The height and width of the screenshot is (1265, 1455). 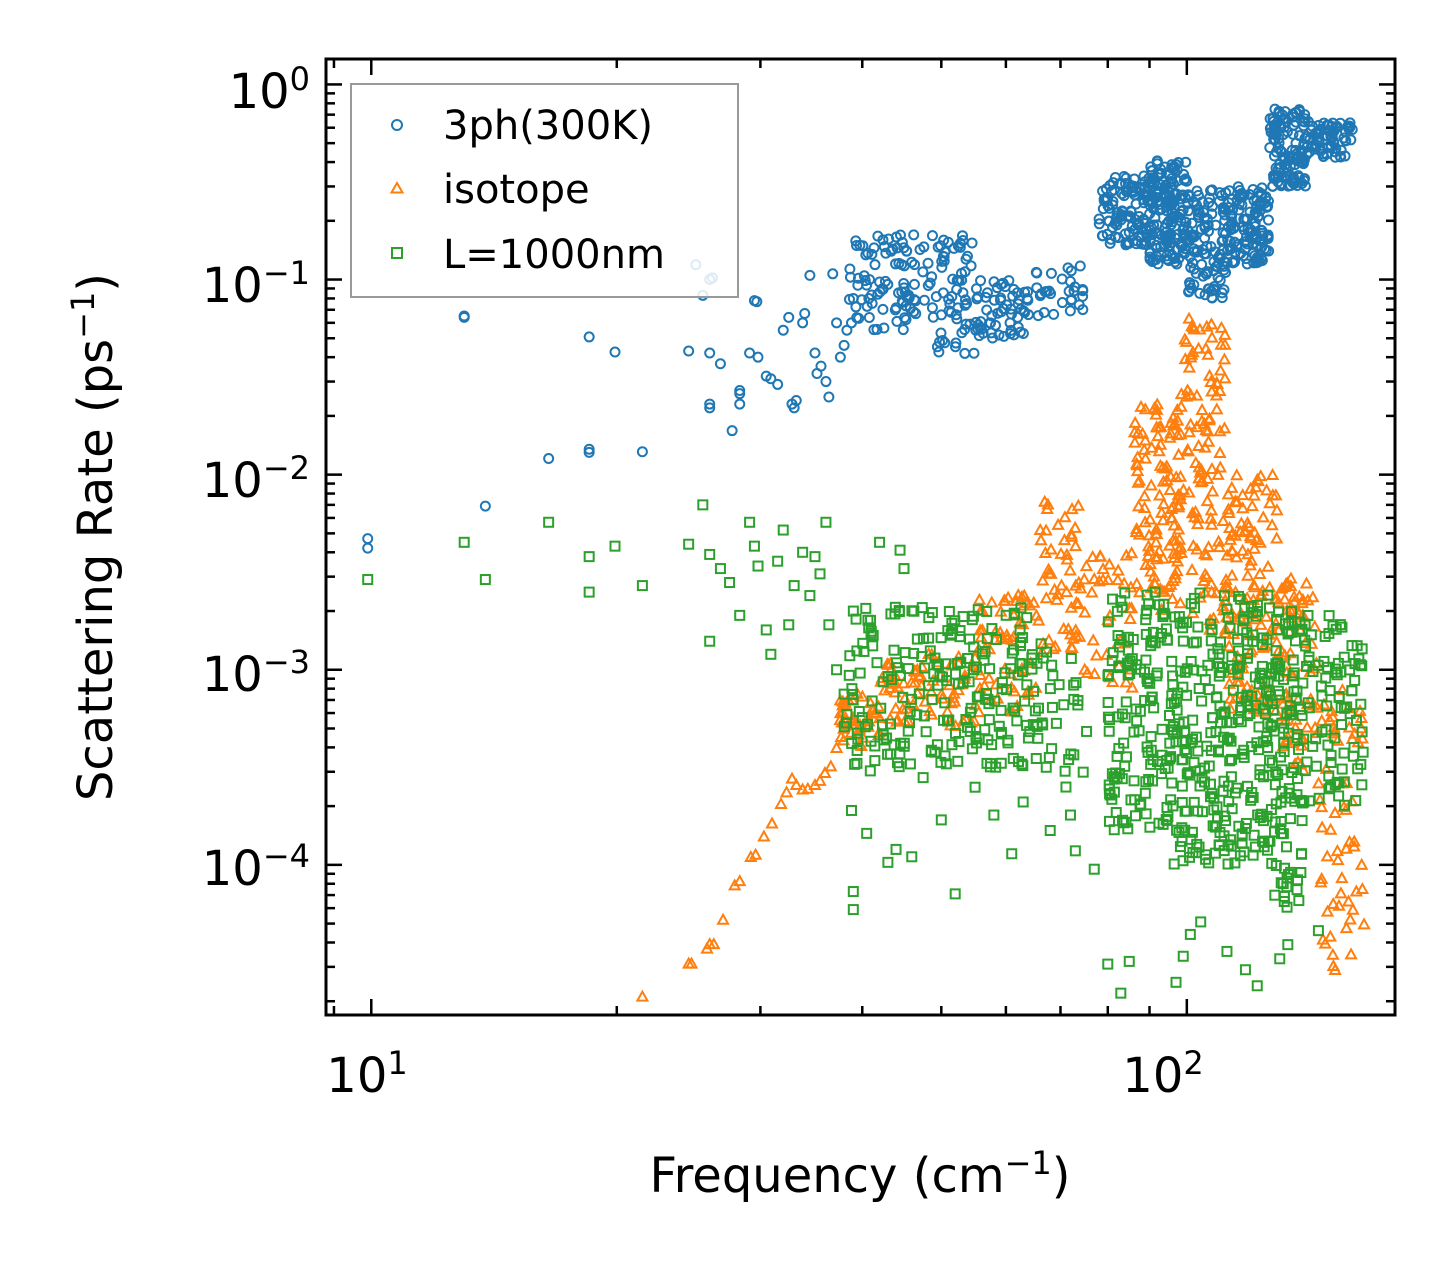 I want to click on legend-marker-L1000nm, so click(x=397, y=253).